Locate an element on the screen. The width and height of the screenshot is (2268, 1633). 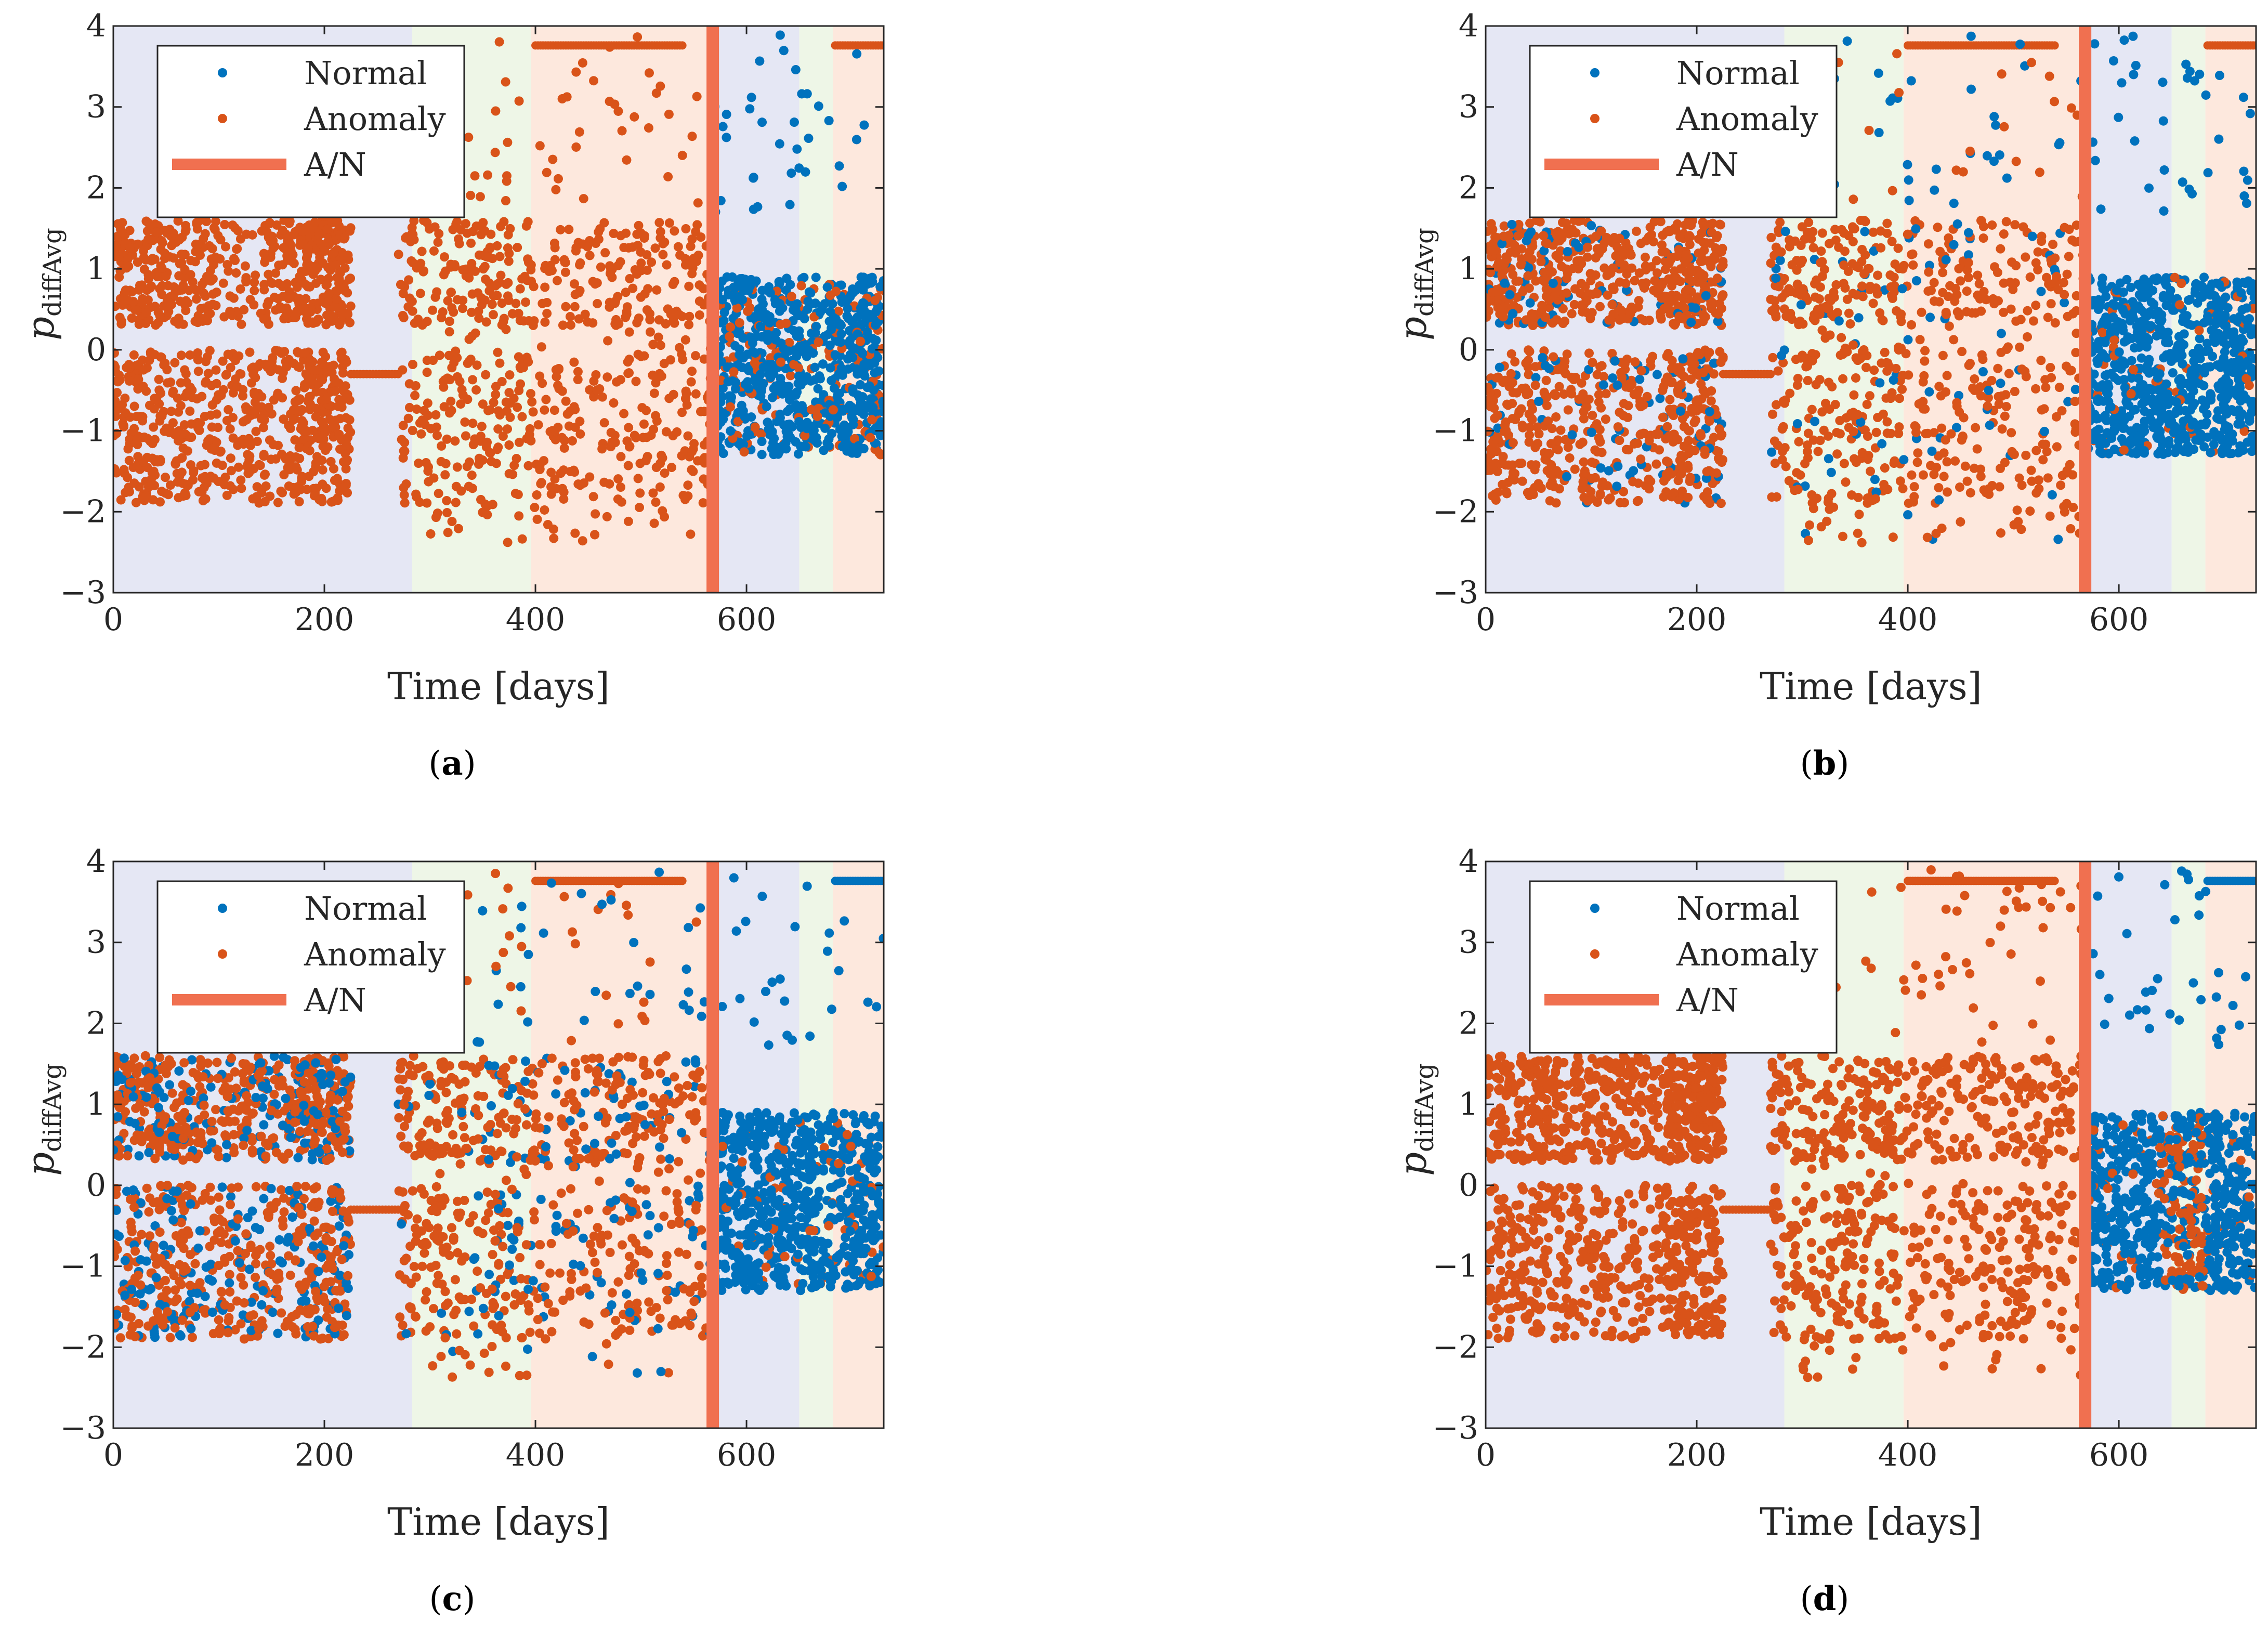
y-tick-label: −3 is located at coordinates (83, 592).